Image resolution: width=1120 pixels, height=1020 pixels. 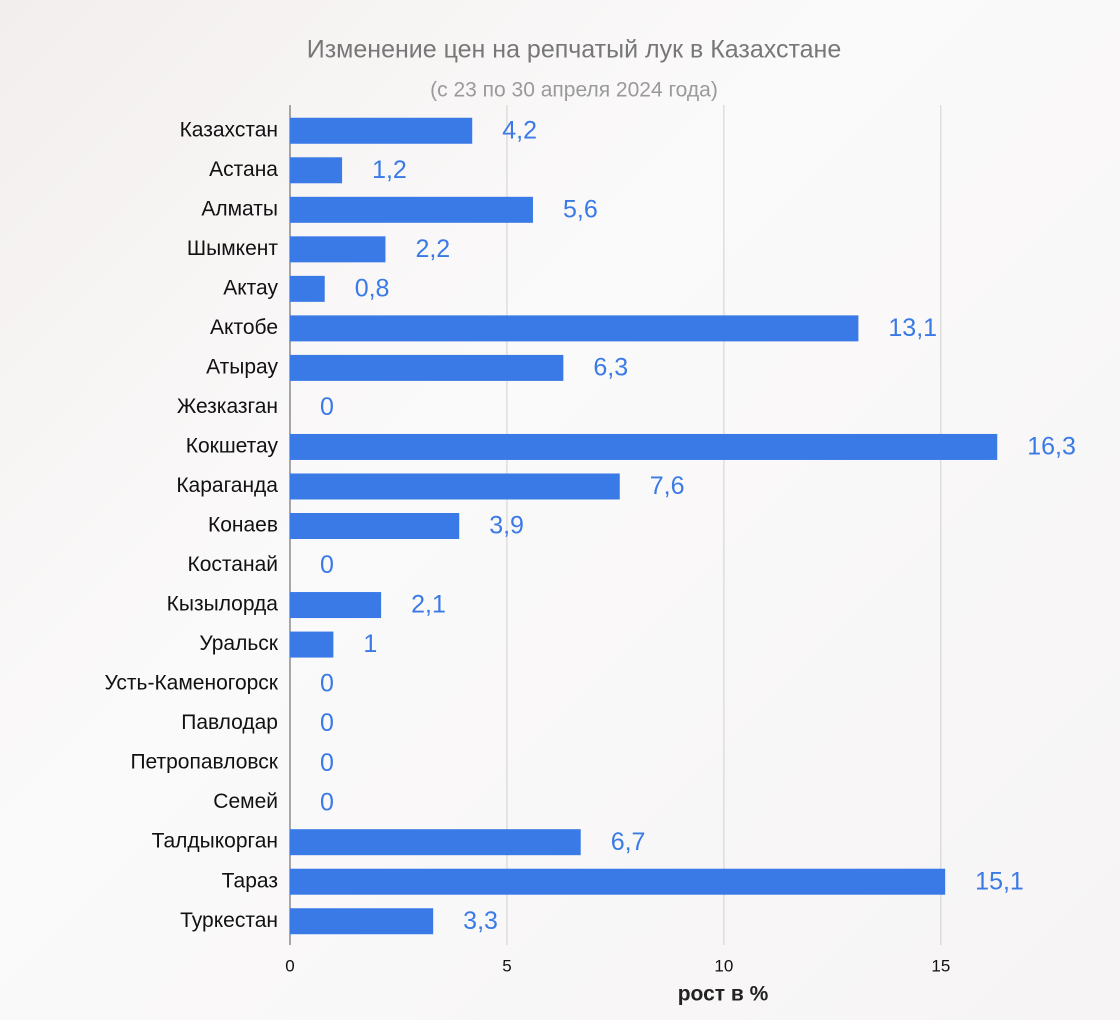 I want to click on y-tick-label: Тараз, so click(x=250, y=880).